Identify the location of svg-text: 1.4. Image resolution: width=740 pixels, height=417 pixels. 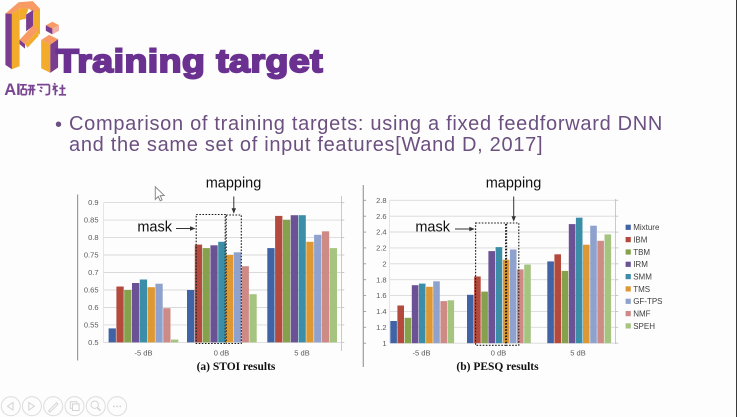
(381, 311).